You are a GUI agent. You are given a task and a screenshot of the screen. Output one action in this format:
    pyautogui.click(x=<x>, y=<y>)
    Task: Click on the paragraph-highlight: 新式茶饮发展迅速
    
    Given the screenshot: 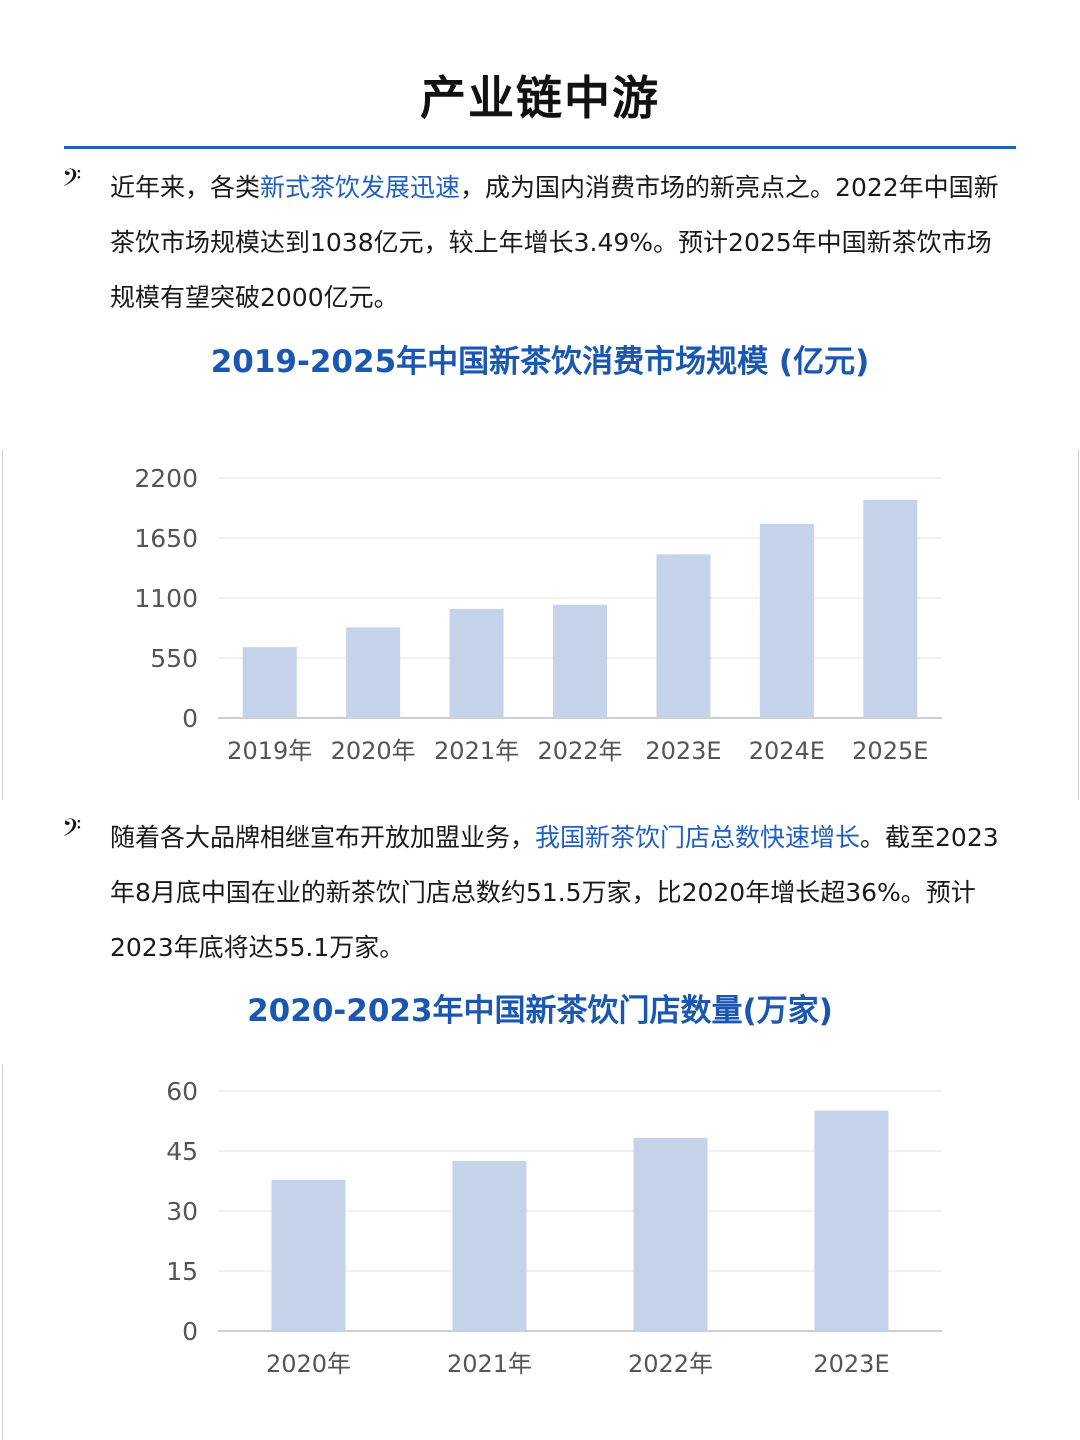 What is the action you would take?
    pyautogui.click(x=360, y=187)
    